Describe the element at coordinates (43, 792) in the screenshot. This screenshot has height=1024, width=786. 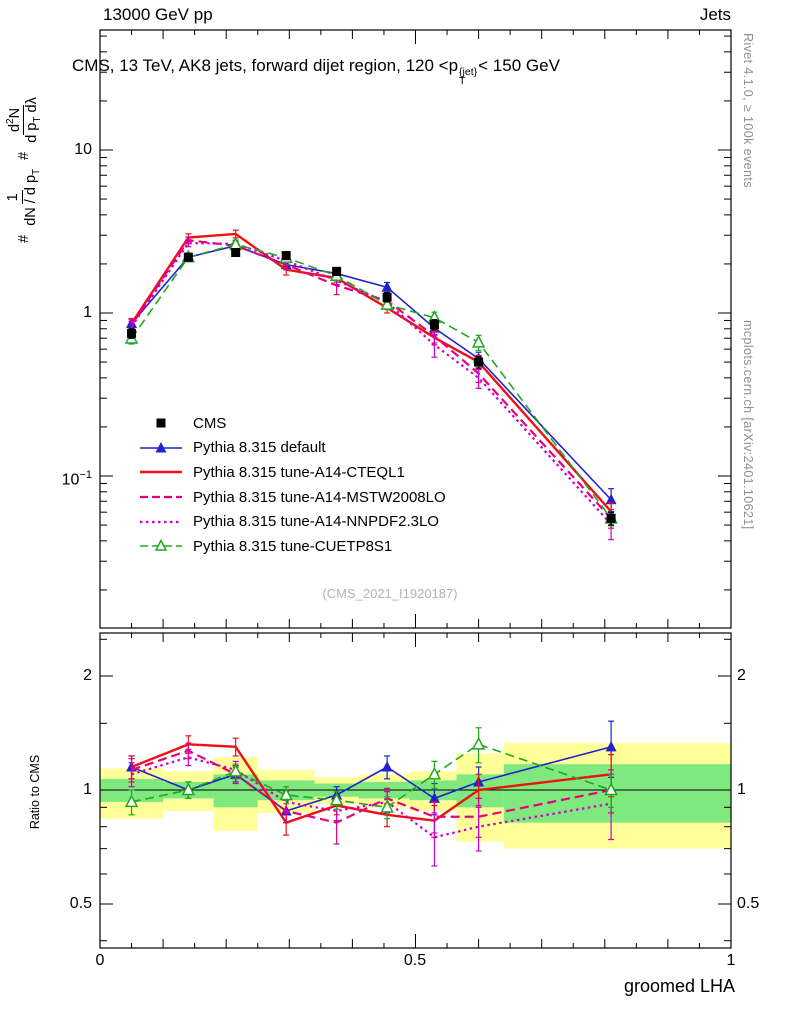
I see `ratio-axis-label-wrap: Ratio to CMS` at that location.